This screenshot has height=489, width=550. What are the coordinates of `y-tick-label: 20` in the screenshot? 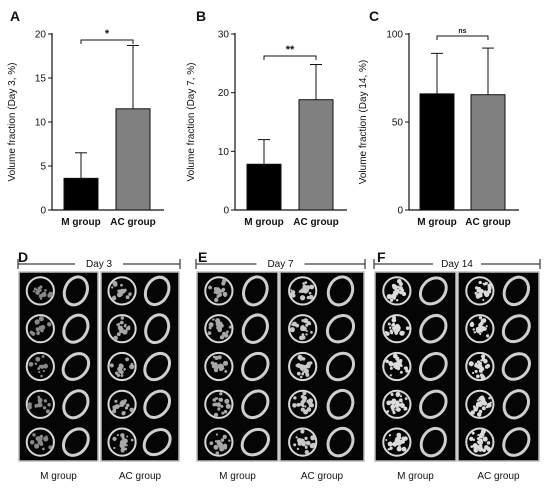 It's located at (41, 35).